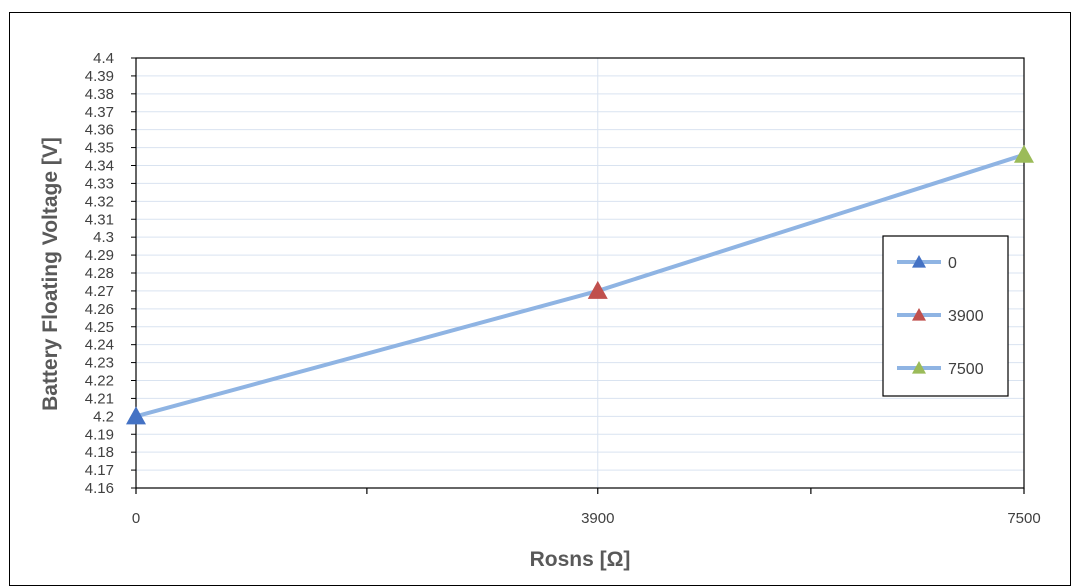 The image size is (1082, 588). I want to click on y-tick-label: 4.35, so click(99, 148).